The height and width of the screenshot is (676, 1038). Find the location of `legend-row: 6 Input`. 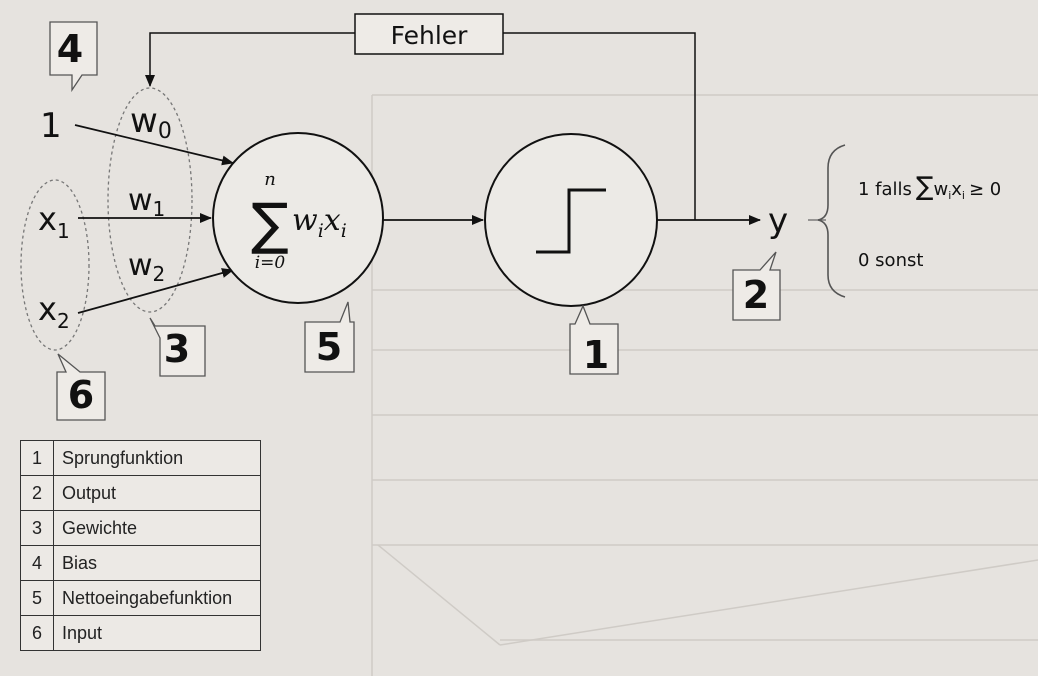

legend-row: 6 Input is located at coordinates (140, 633).